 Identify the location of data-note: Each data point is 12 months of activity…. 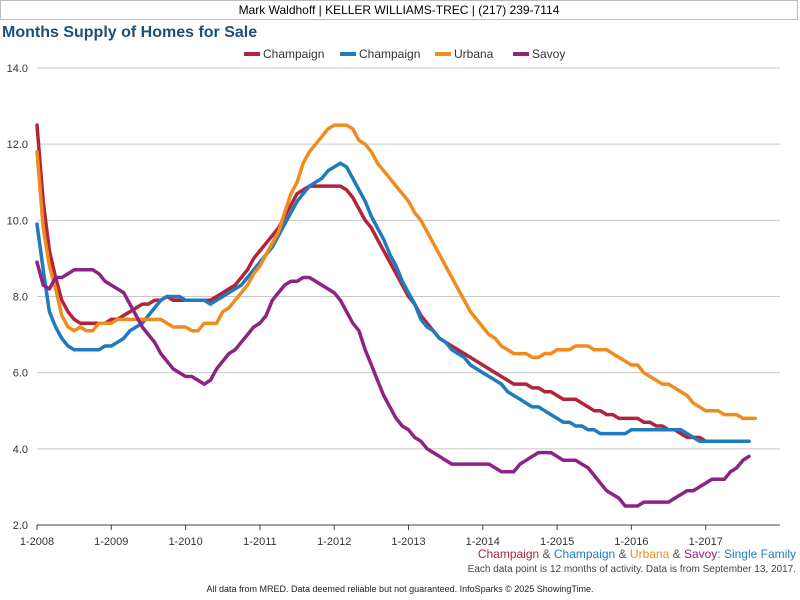
(631, 569).